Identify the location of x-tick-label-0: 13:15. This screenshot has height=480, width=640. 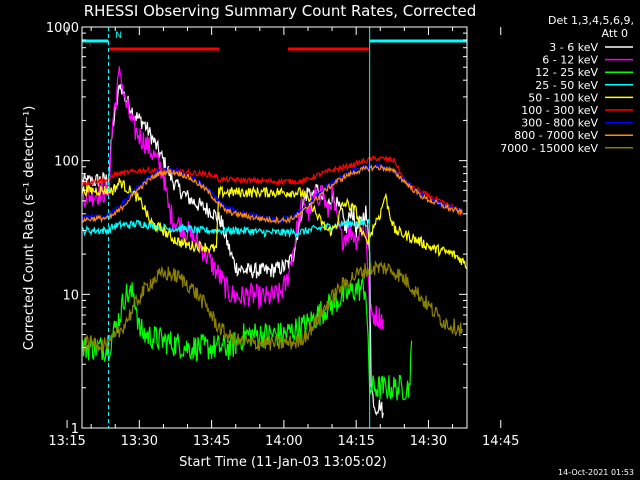
(66, 441).